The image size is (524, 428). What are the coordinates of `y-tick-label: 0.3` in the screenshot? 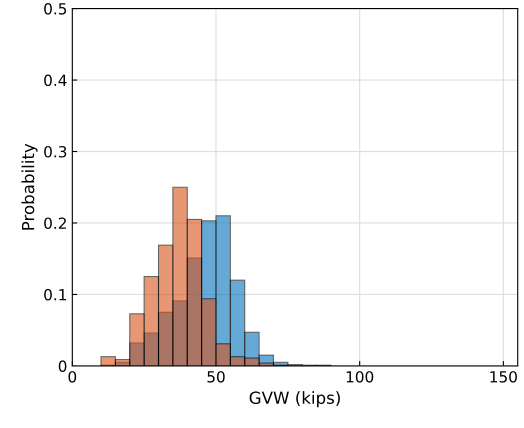 It's located at (55, 152).